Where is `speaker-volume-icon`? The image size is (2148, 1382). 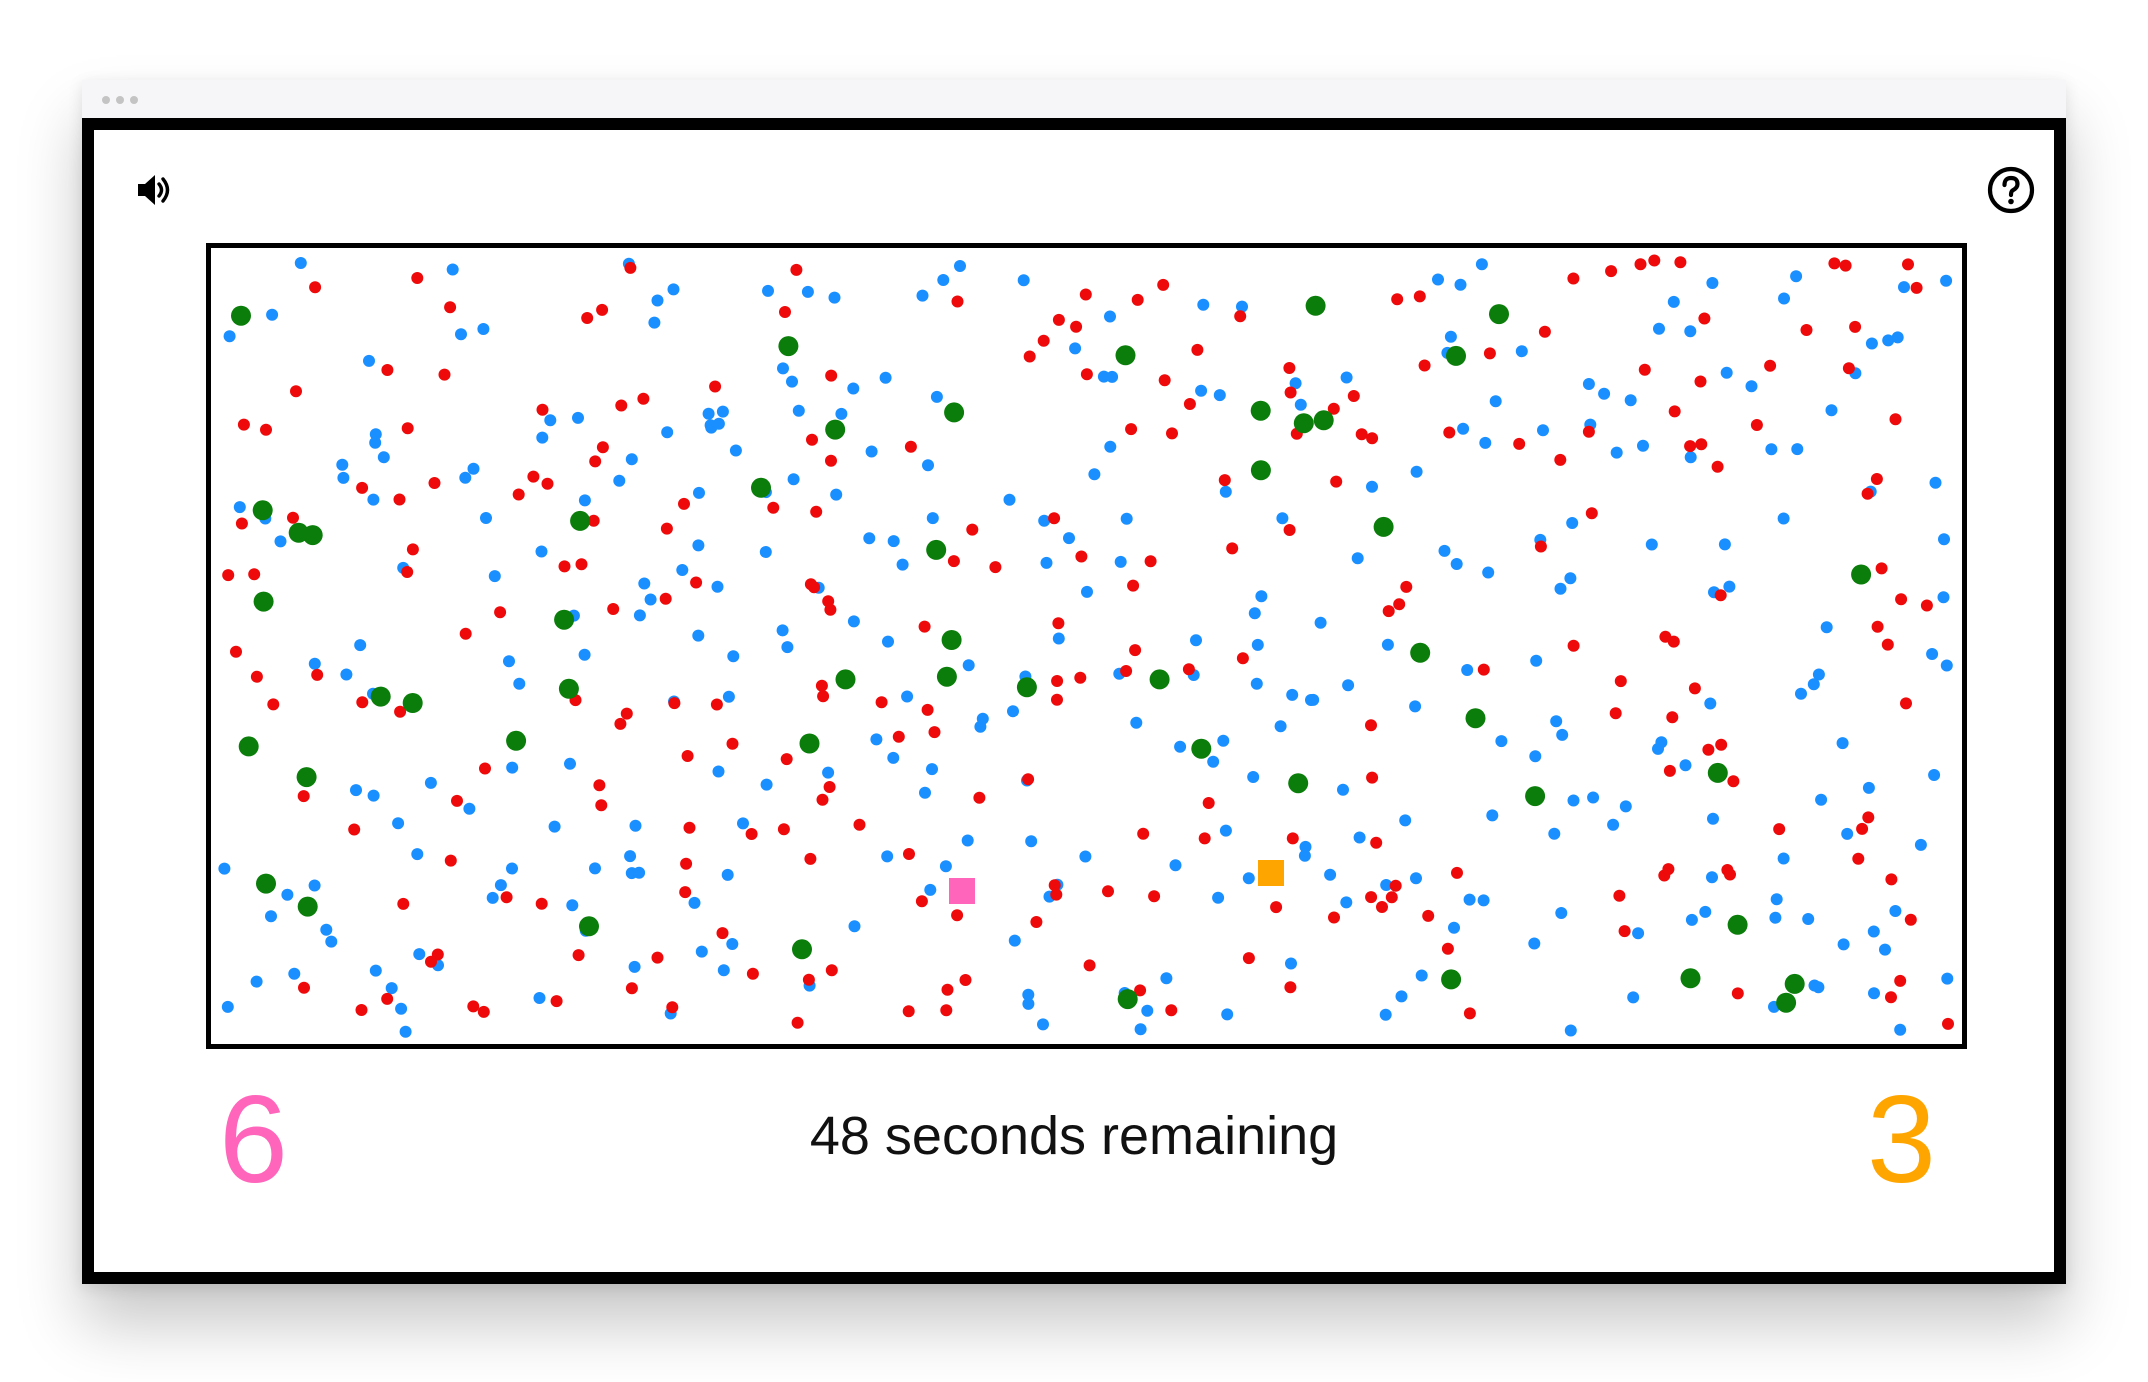 speaker-volume-icon is located at coordinates (154, 190).